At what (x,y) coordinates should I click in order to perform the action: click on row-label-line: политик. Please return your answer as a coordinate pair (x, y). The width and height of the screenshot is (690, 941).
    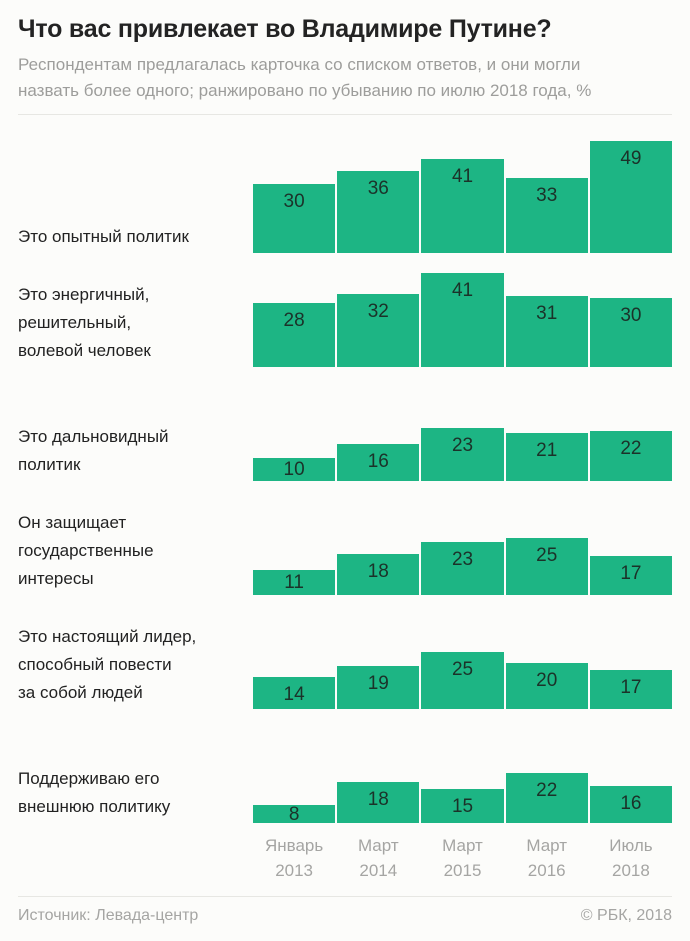
    Looking at the image, I should click on (49, 464).